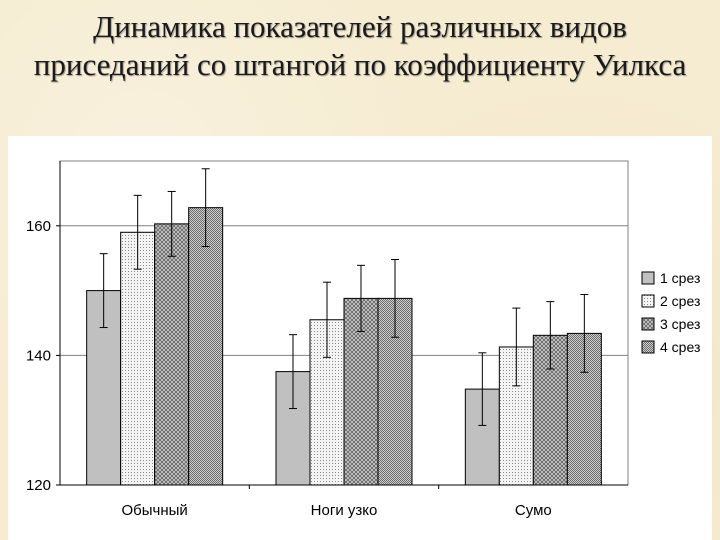 The image size is (720, 540). I want to click on y-tick-label: 140, so click(38, 355).